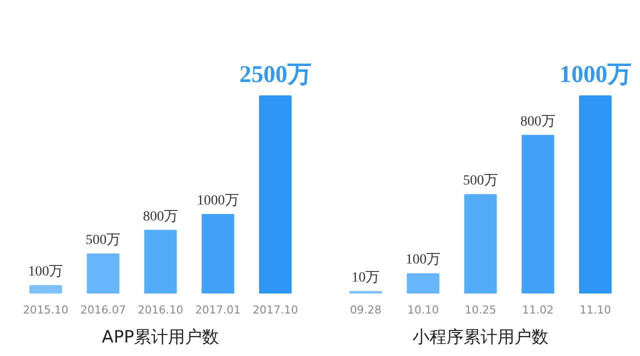 The image size is (640, 356). Describe the element at coordinates (538, 310) in the screenshot. I see `x-tick-label: 11.02` at that location.